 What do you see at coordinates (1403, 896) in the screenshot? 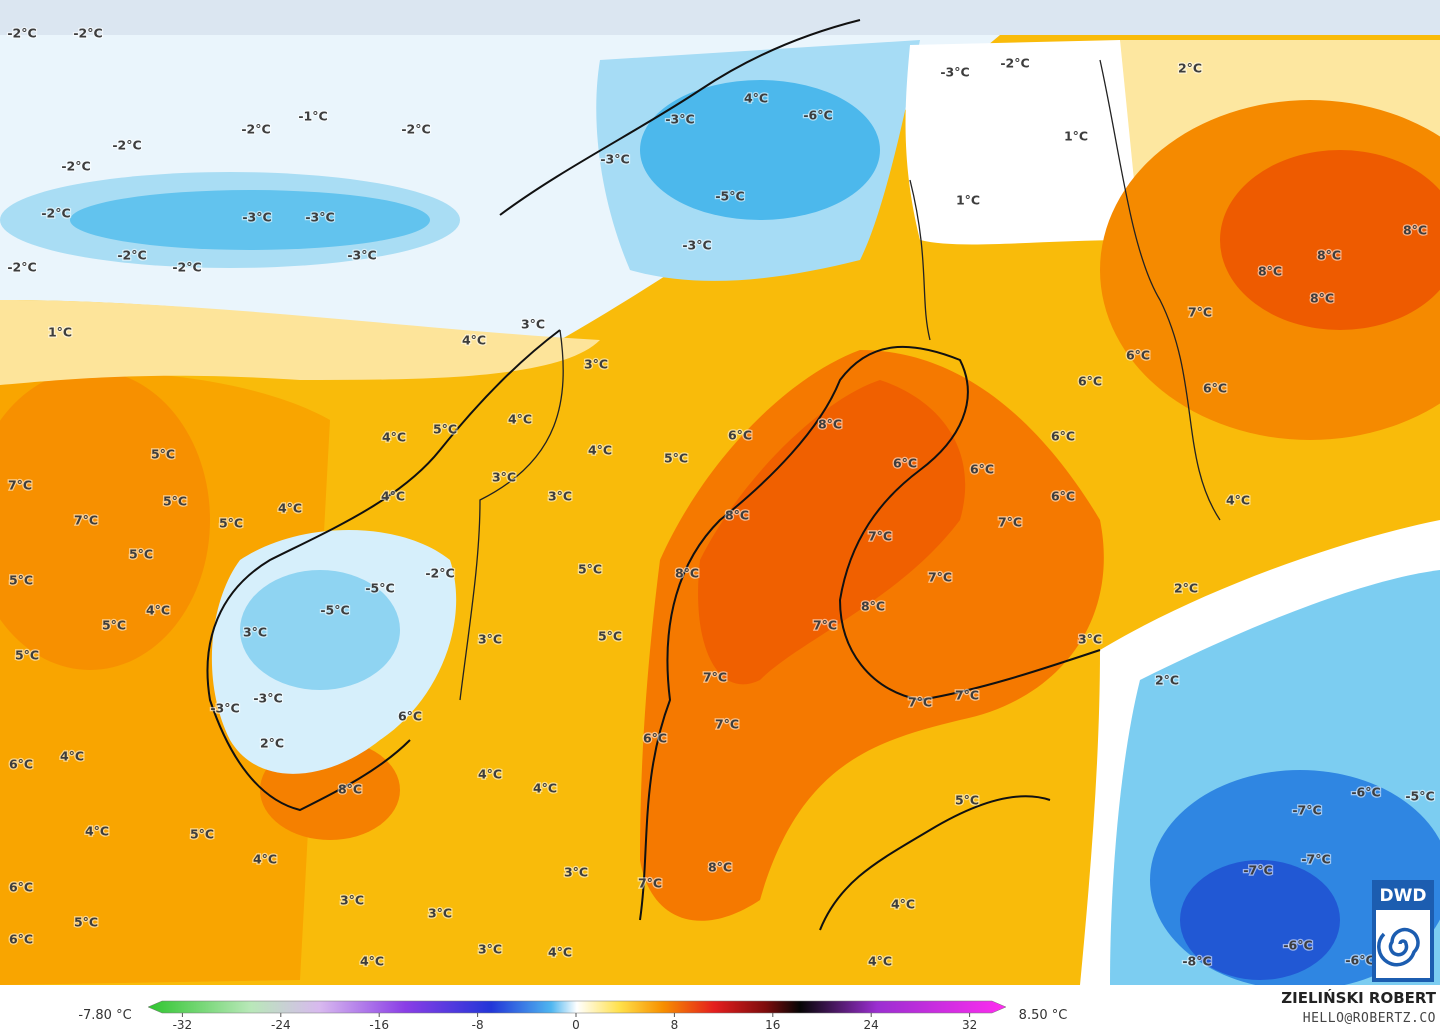
I see `logo-text: DWD` at bounding box center [1403, 896].